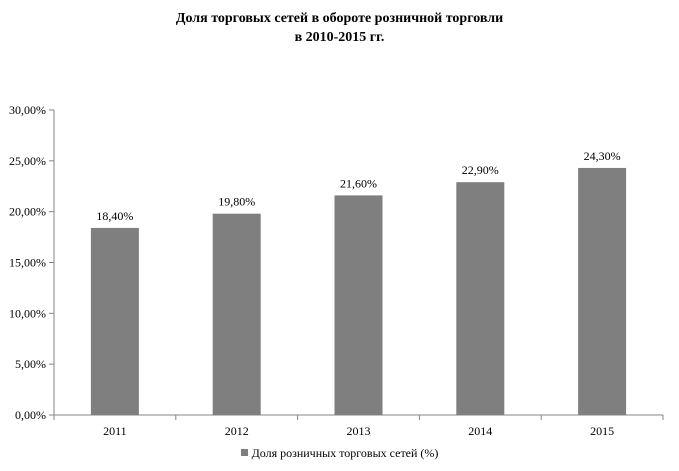  What do you see at coordinates (236, 202) in the screenshot?
I see `data-label: 19,80%` at bounding box center [236, 202].